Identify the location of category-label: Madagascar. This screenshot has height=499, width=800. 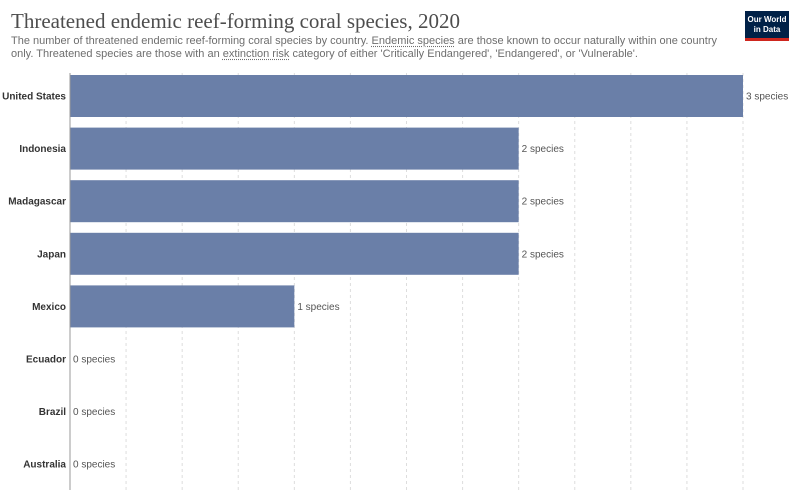
(37, 202).